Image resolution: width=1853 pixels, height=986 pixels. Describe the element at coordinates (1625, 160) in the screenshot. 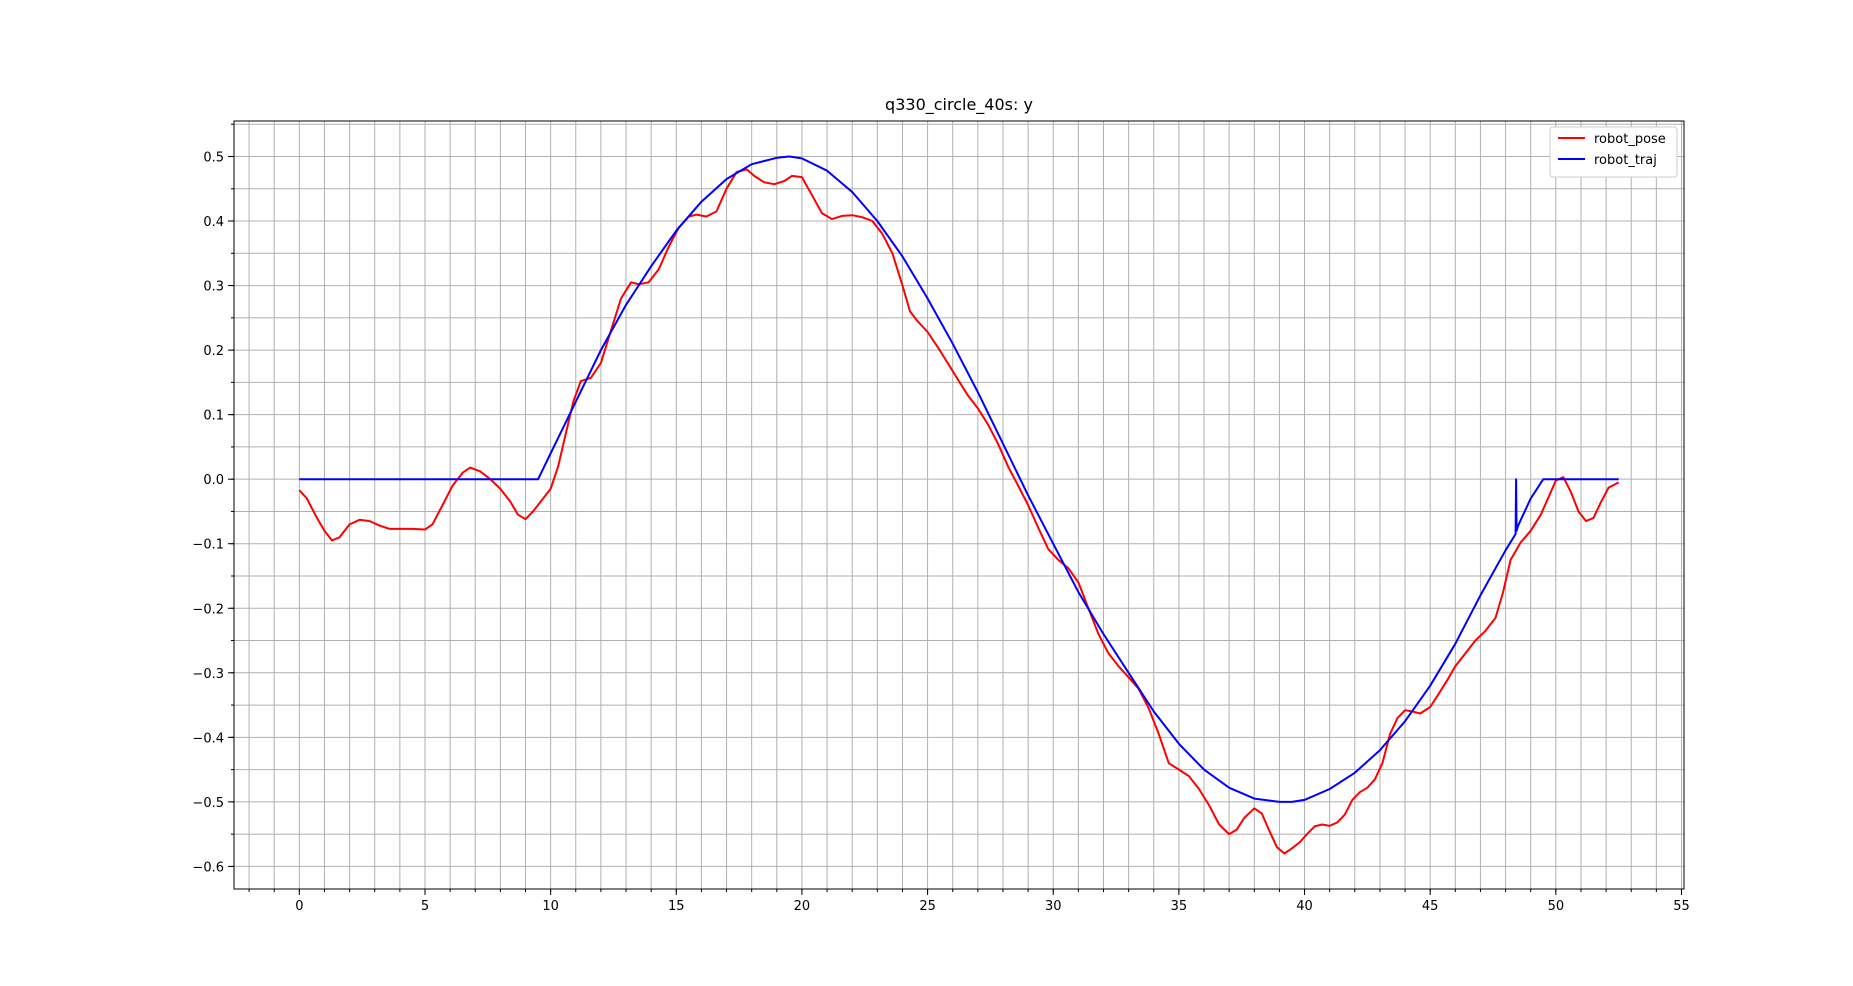

I see `legend-label-robot-traj: robot_traj` at that location.